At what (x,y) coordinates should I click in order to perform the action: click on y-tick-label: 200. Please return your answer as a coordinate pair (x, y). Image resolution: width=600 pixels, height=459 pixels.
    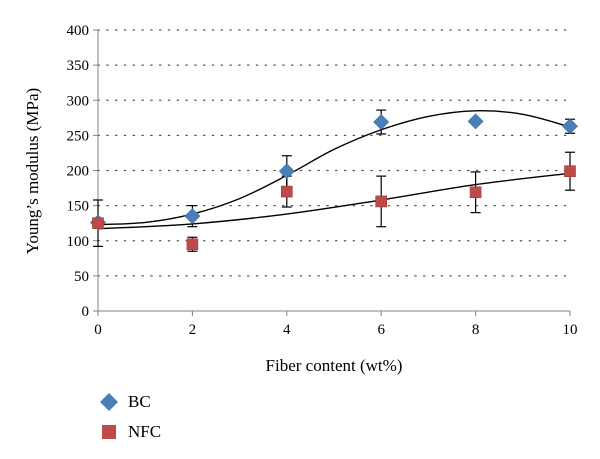
    Looking at the image, I should click on (78, 172).